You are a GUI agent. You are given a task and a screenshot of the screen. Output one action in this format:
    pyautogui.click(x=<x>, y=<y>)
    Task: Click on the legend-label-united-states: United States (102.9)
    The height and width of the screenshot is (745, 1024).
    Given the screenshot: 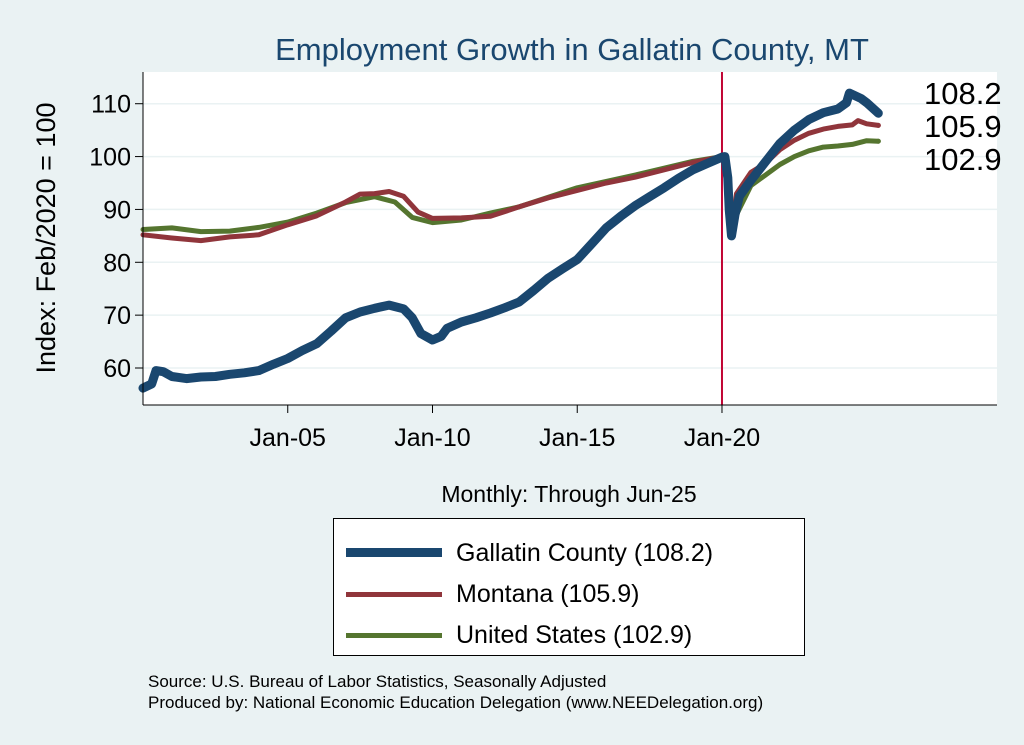 What is the action you would take?
    pyautogui.click(x=574, y=635)
    